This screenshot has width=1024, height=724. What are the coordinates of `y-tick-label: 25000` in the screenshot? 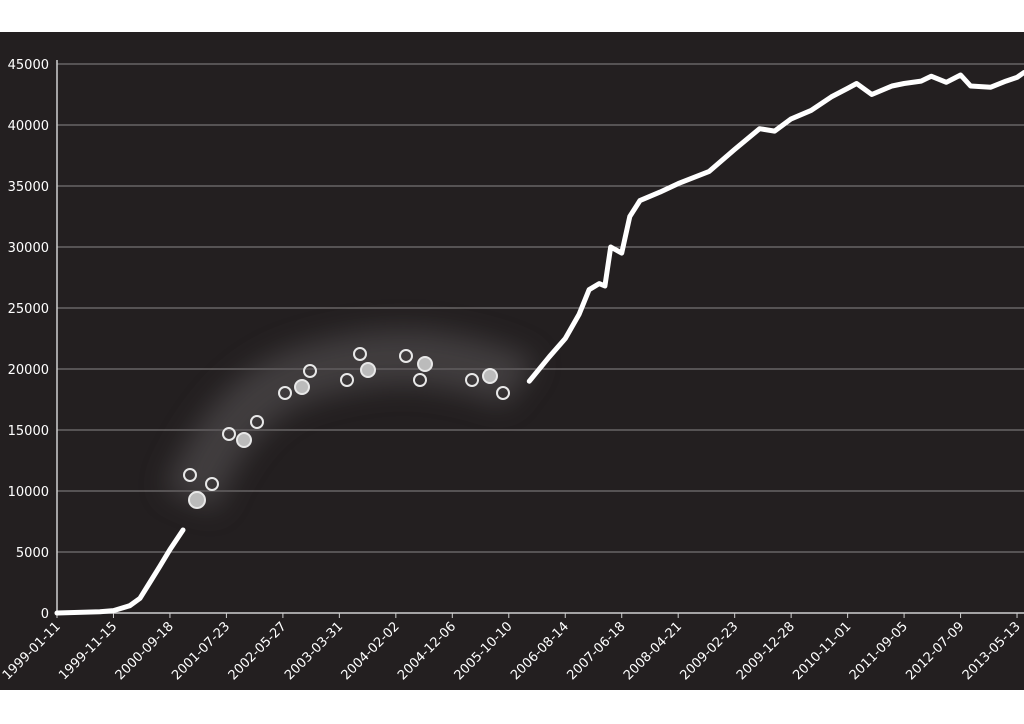 It's located at (28, 309).